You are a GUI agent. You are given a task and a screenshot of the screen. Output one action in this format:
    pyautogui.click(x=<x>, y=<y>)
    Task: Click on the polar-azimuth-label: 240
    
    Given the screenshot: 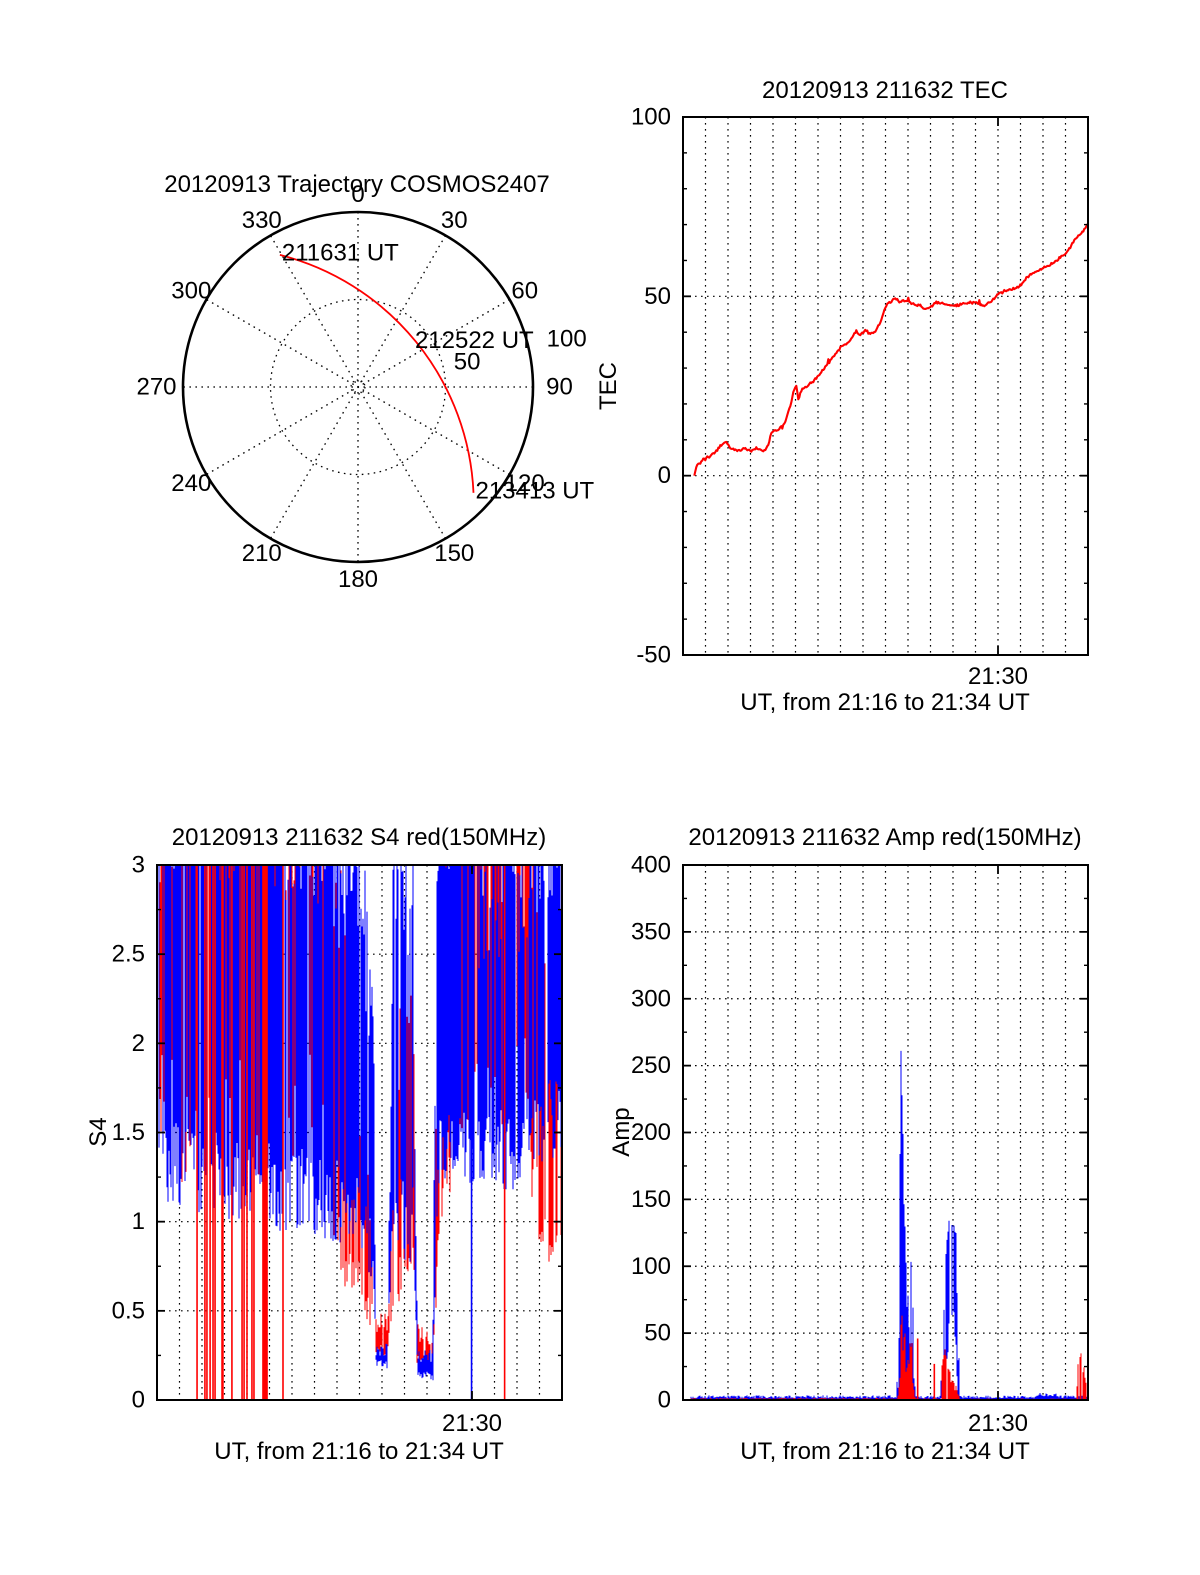 What is the action you would take?
    pyautogui.click(x=191, y=483)
    